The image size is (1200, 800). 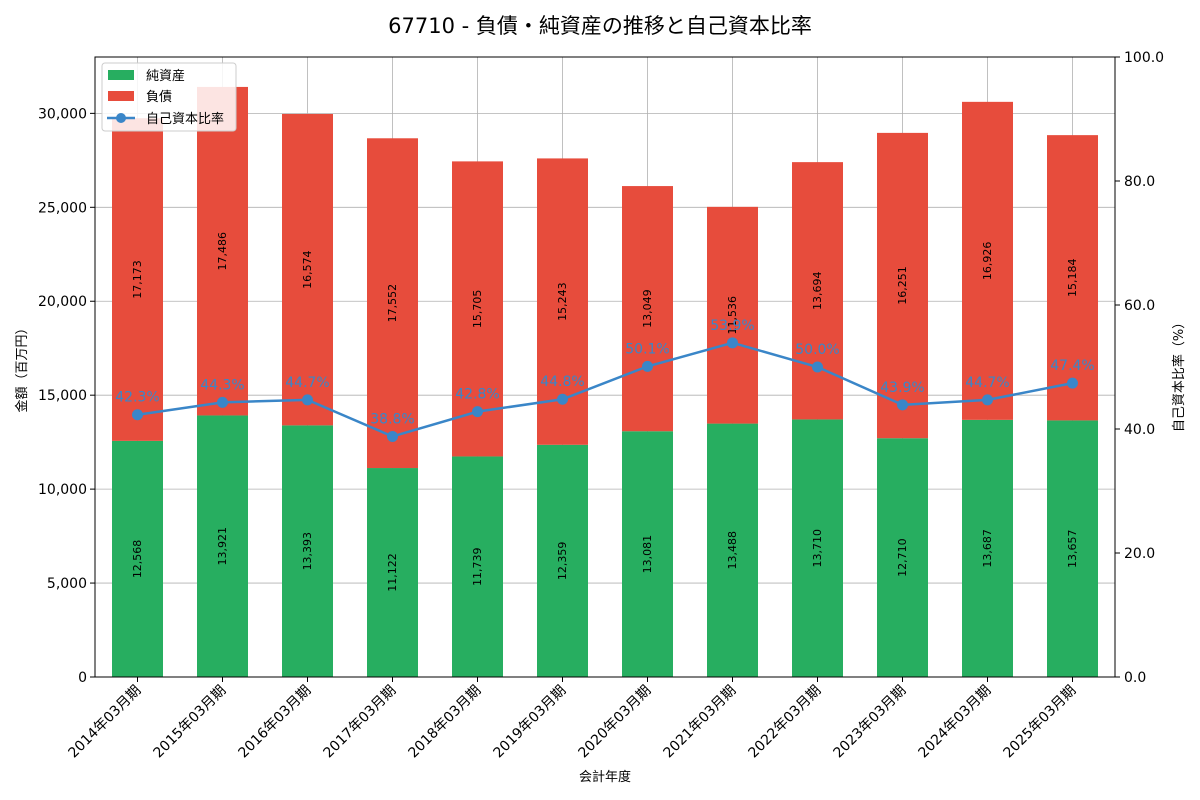 What do you see at coordinates (67, 584) in the screenshot?
I see `y-tick-label: 5,000` at bounding box center [67, 584].